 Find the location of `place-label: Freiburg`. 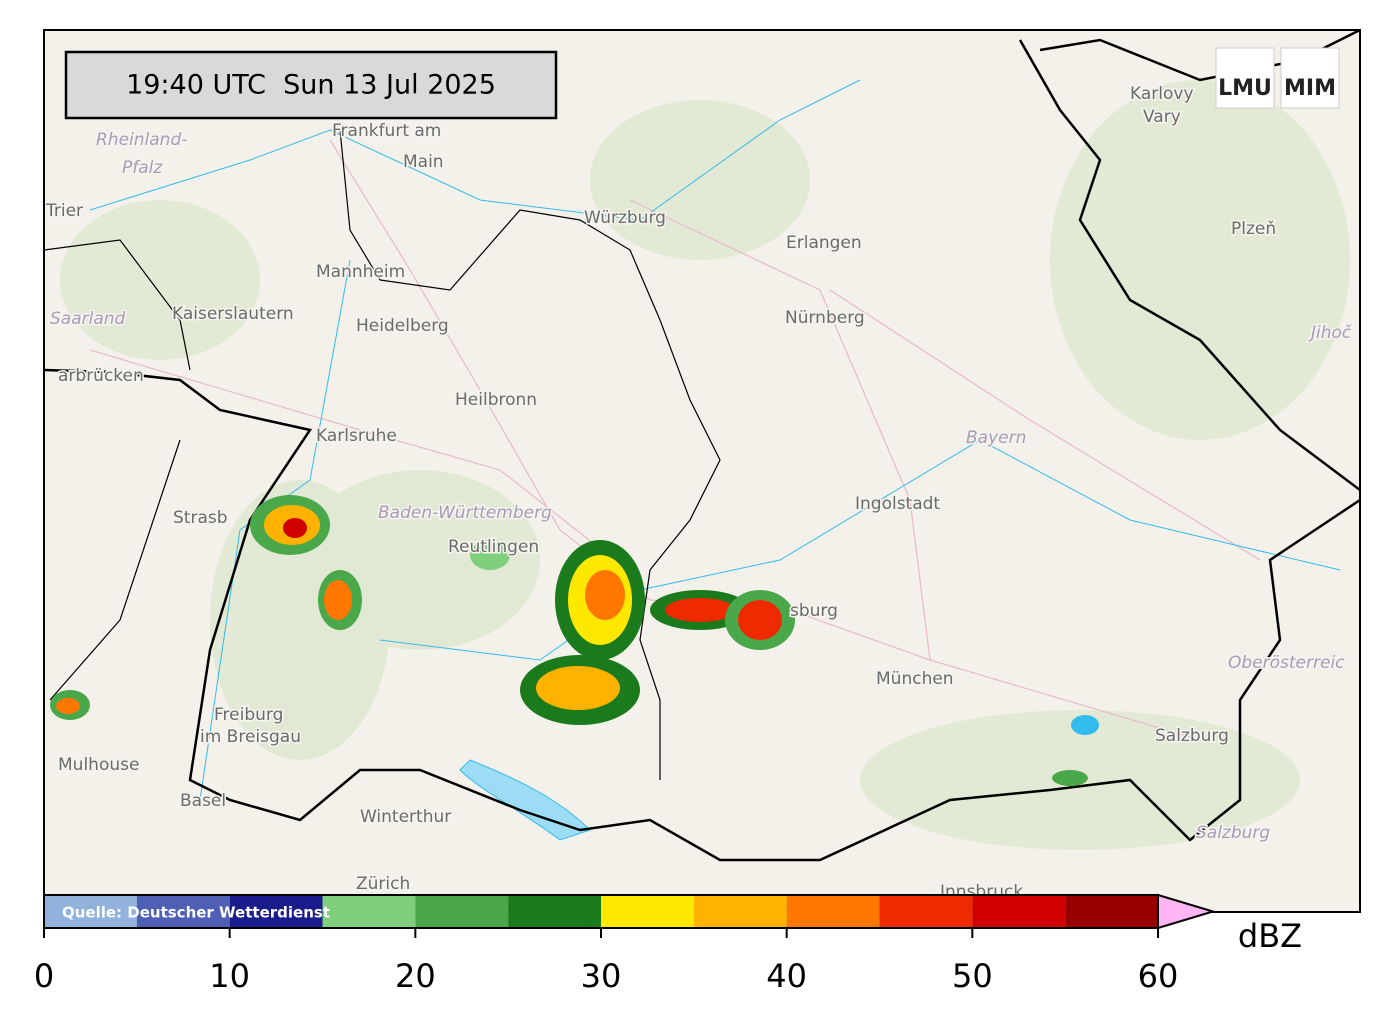

place-label: Freiburg is located at coordinates (248, 715).